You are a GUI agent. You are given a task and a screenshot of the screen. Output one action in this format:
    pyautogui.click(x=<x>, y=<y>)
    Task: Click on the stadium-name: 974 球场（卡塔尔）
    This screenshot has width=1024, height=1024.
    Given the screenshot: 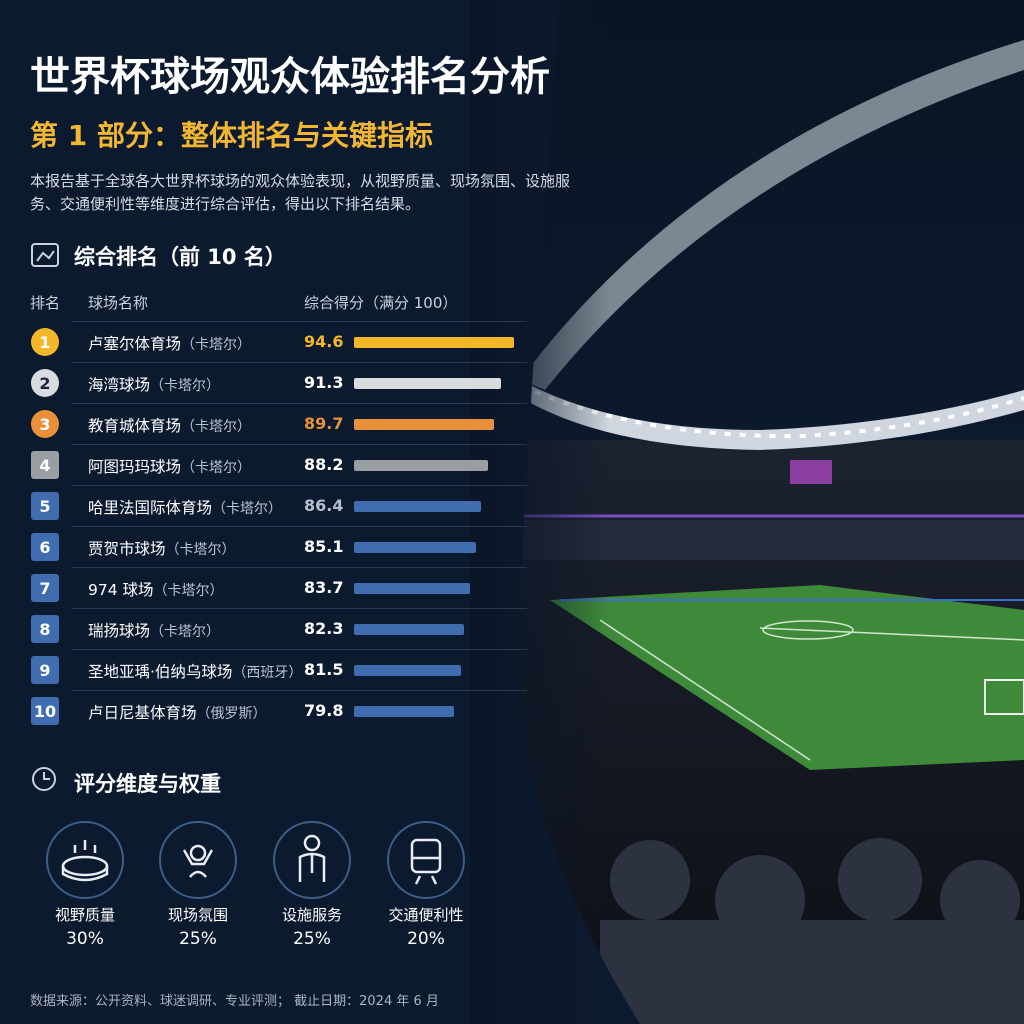 What is the action you would take?
    pyautogui.click(x=156, y=590)
    